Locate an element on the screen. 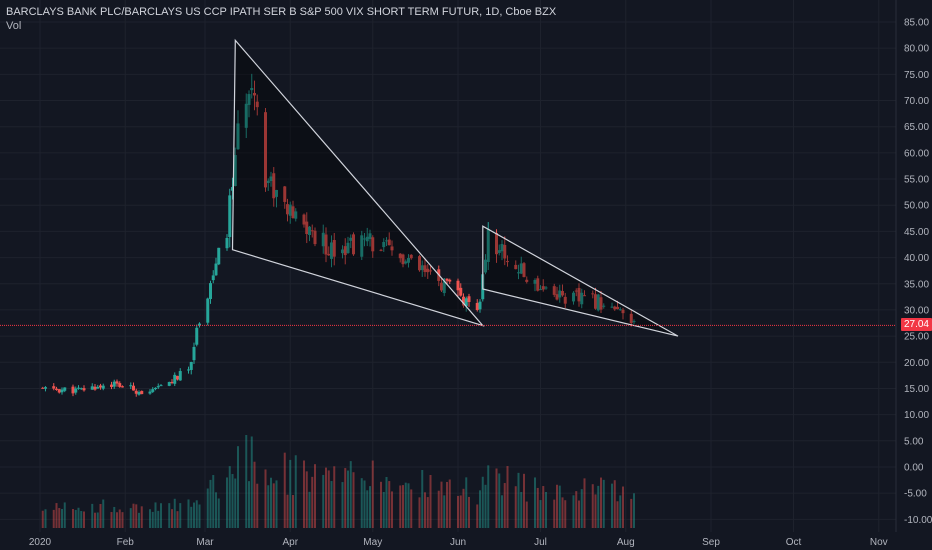  time-tick-label: Nov is located at coordinates (879, 542).